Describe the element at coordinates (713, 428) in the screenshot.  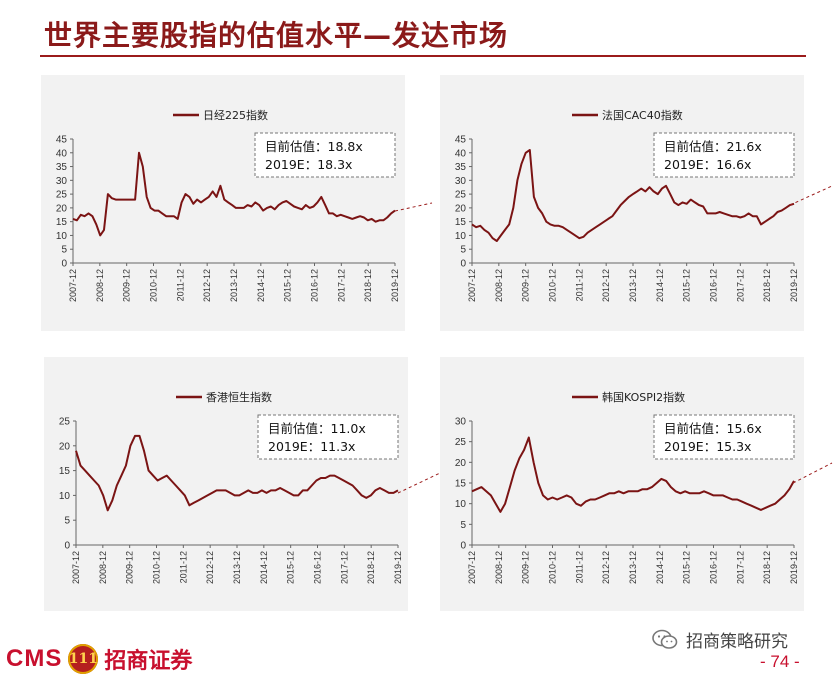
I see `current-valuation-label: 目前估值：15.6x` at that location.